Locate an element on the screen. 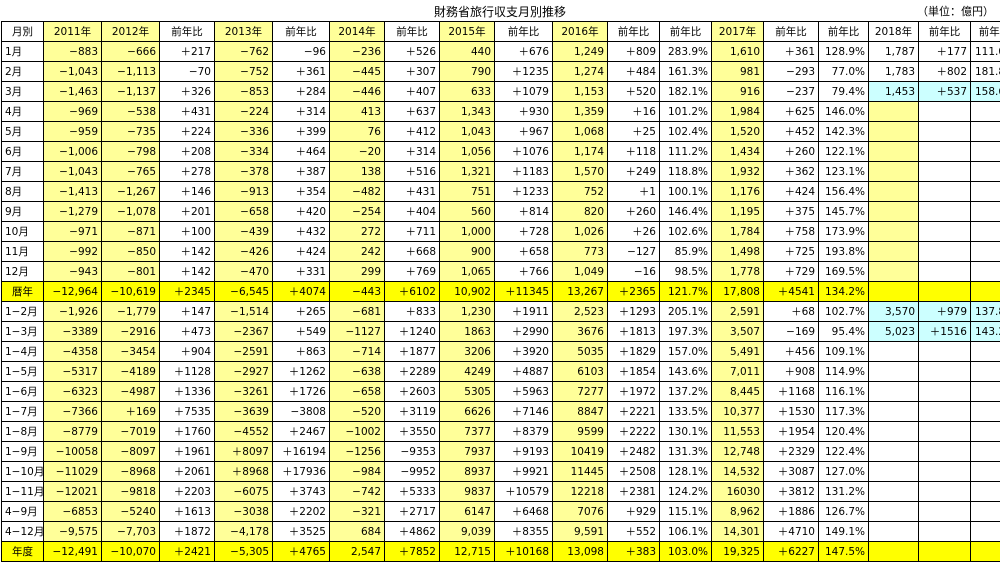 The image size is (1000, 575). table-cell: −16 is located at coordinates (633, 271).